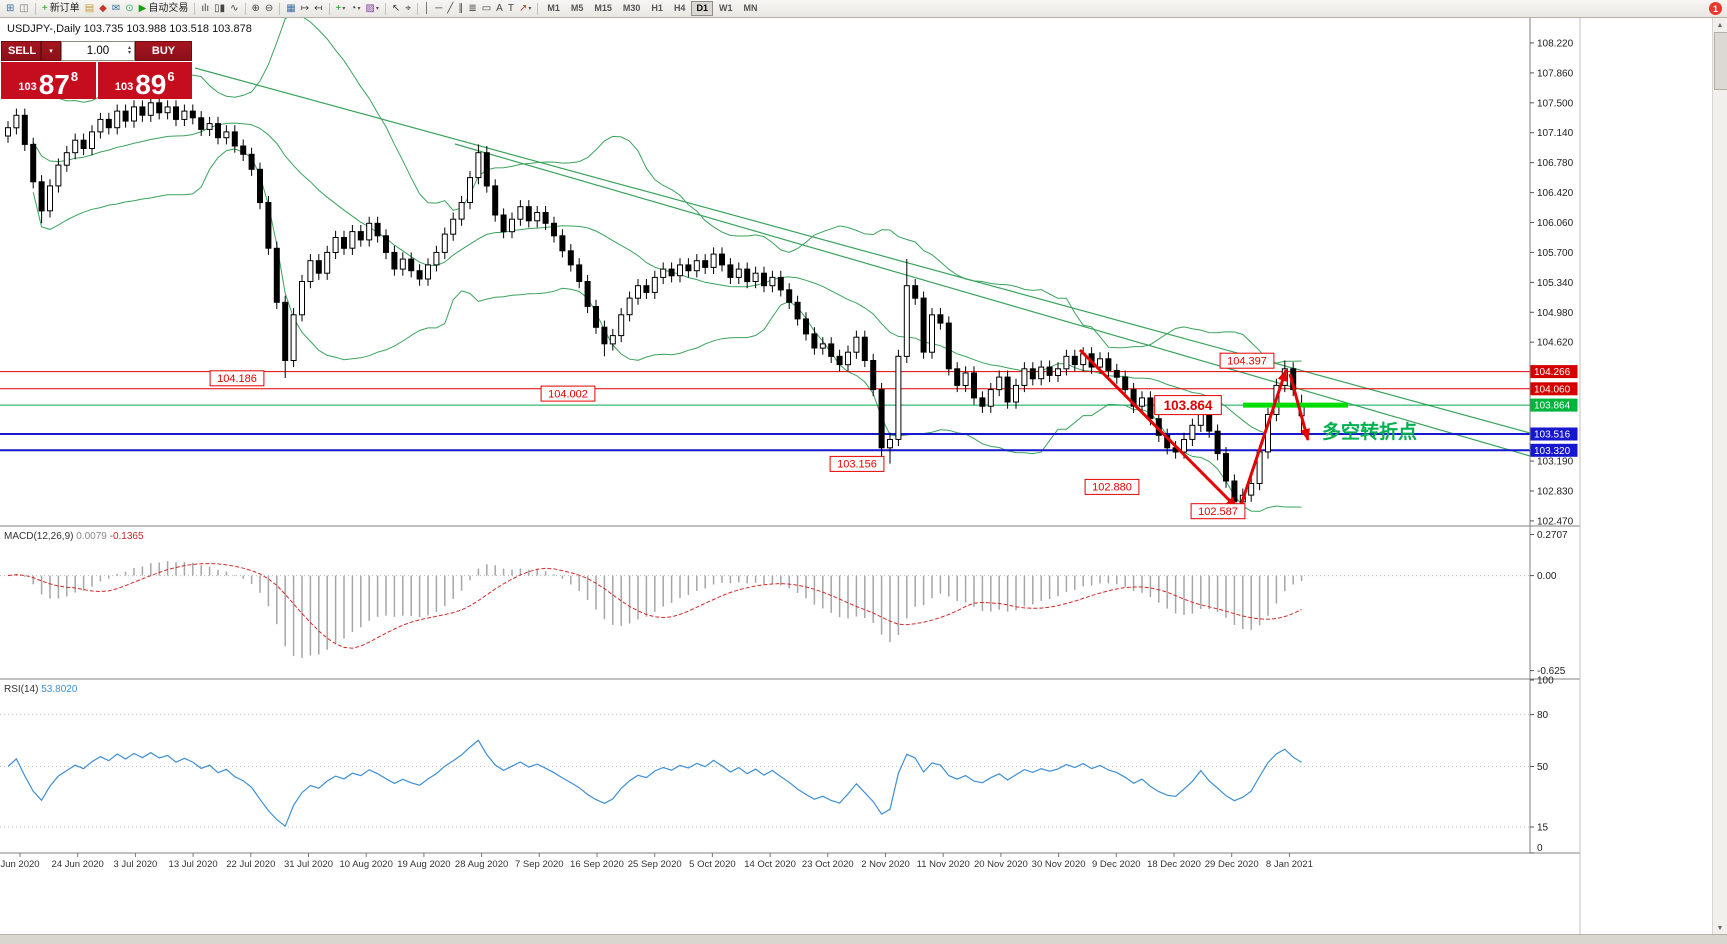 The height and width of the screenshot is (944, 1727). I want to click on notifications-badge: 1, so click(1715, 8).